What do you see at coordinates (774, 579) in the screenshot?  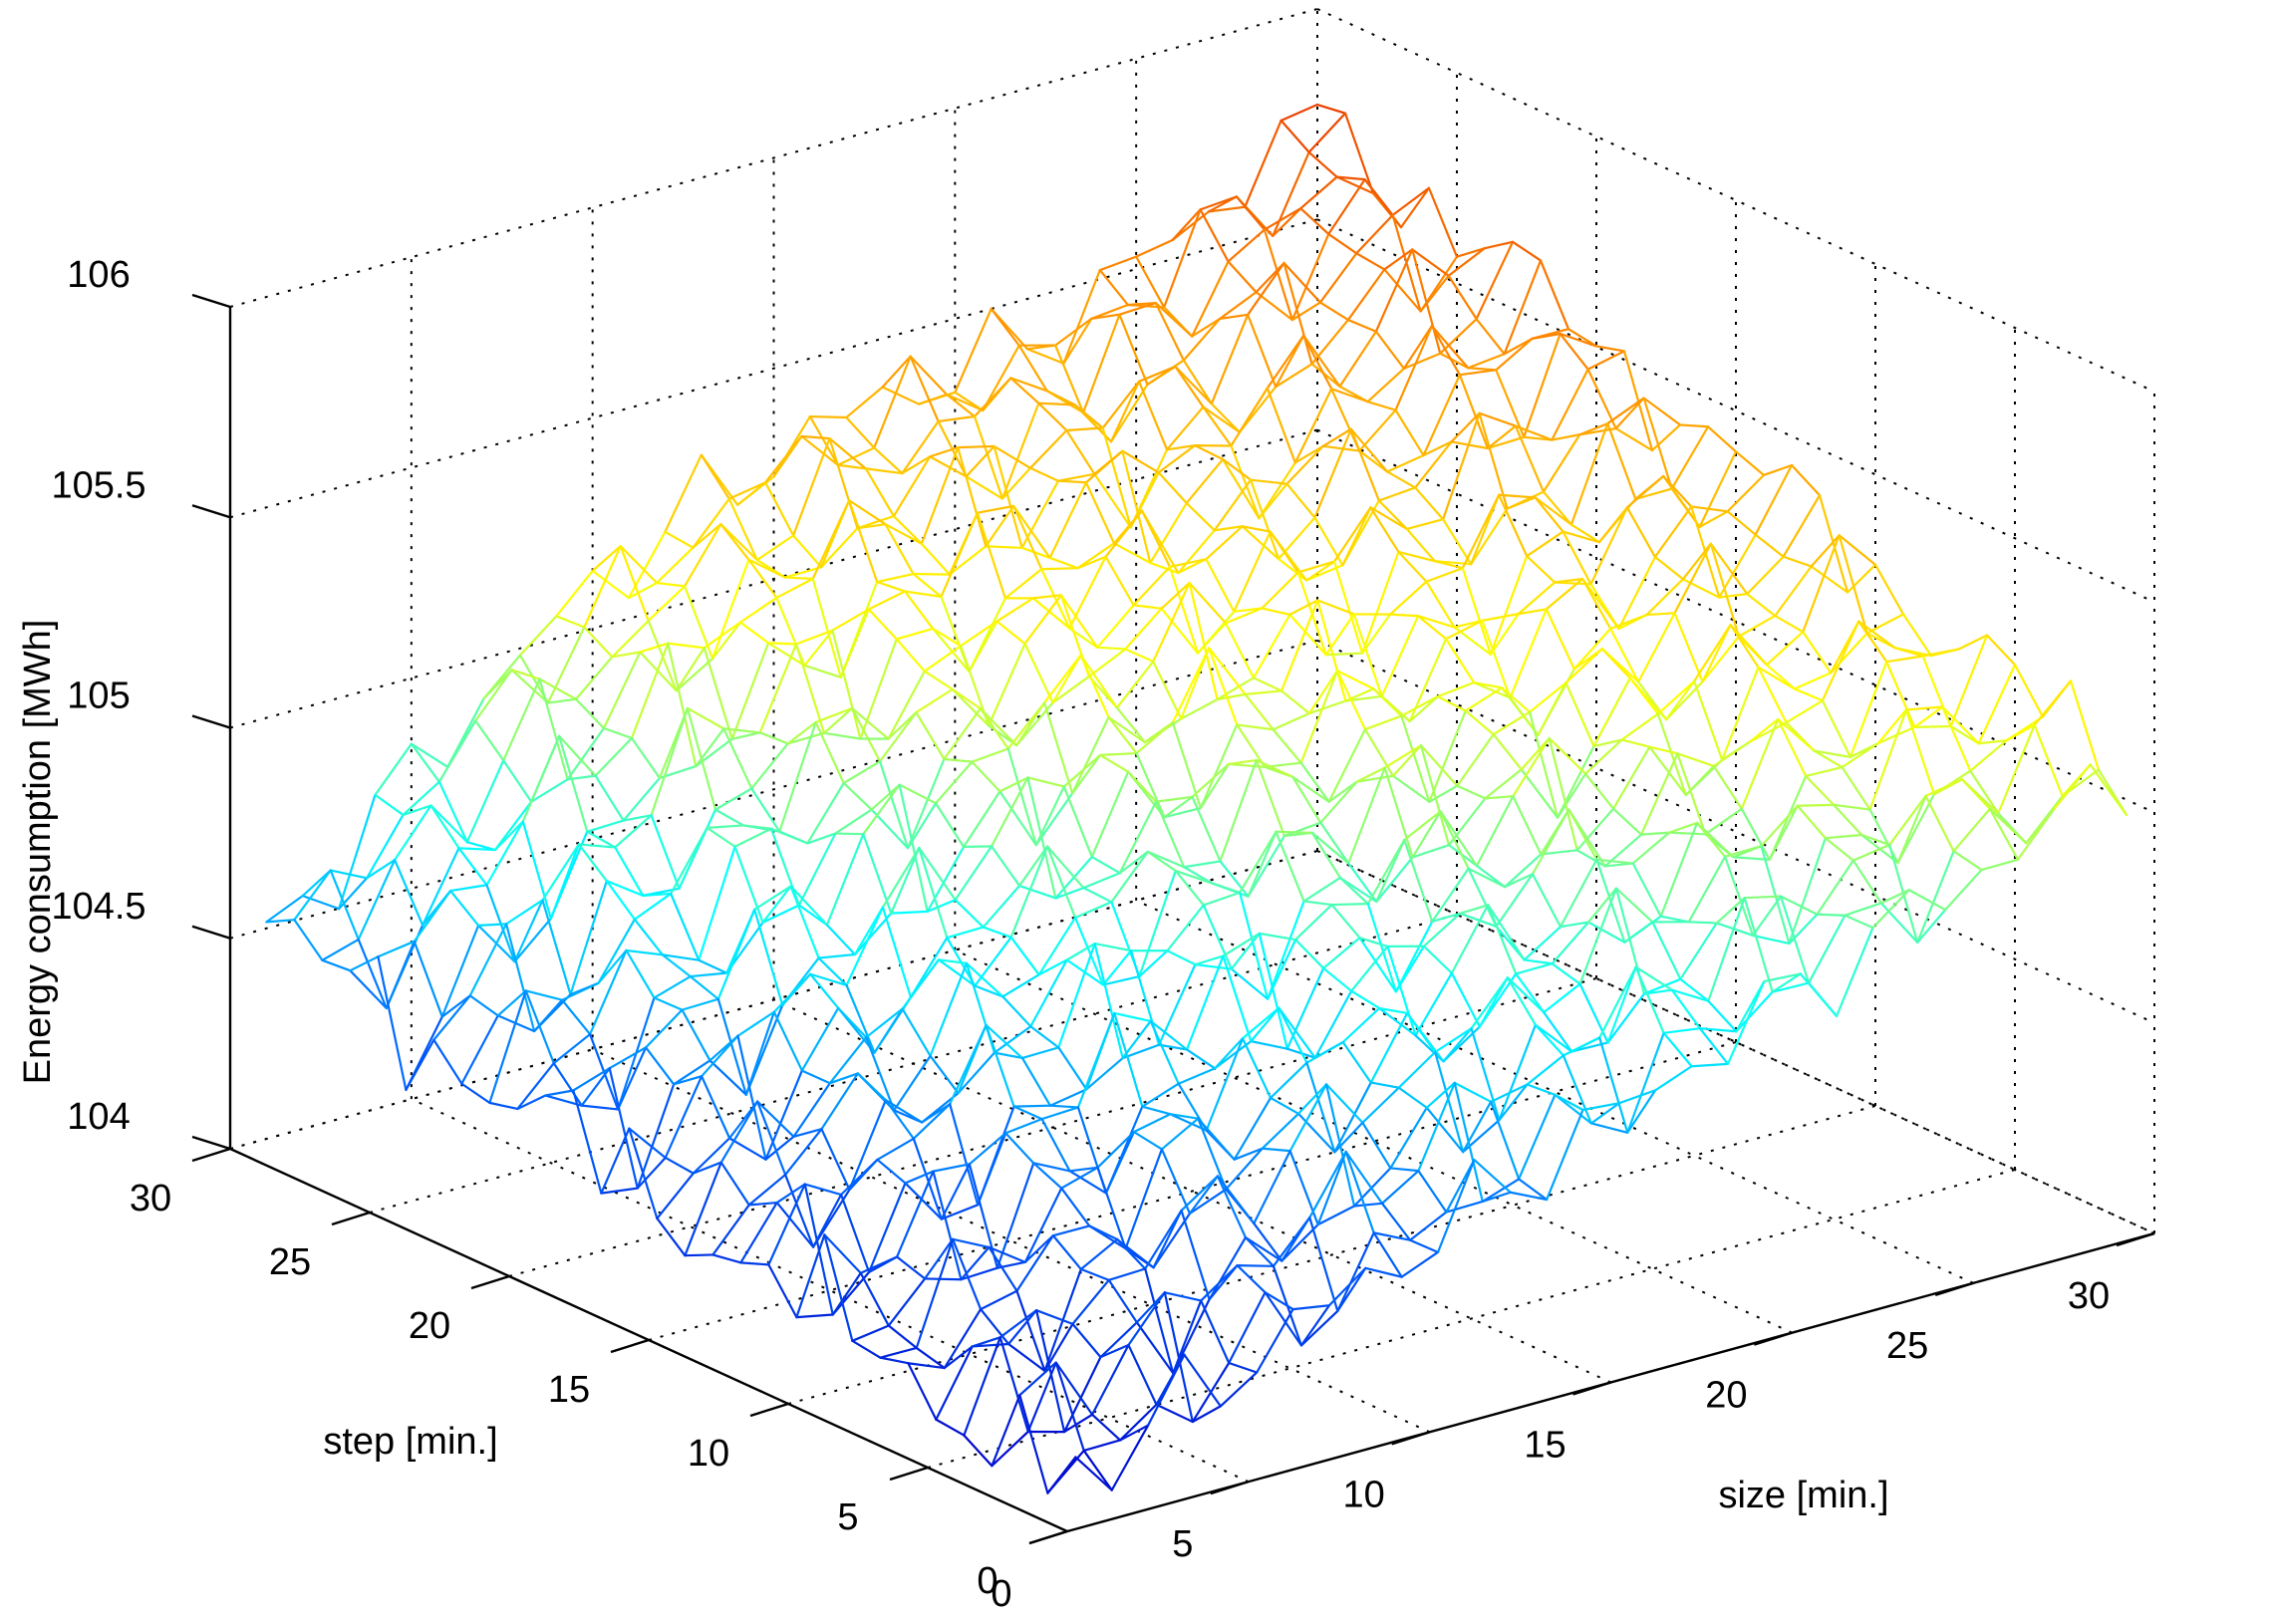 I see `back-wall-grid-line` at bounding box center [774, 579].